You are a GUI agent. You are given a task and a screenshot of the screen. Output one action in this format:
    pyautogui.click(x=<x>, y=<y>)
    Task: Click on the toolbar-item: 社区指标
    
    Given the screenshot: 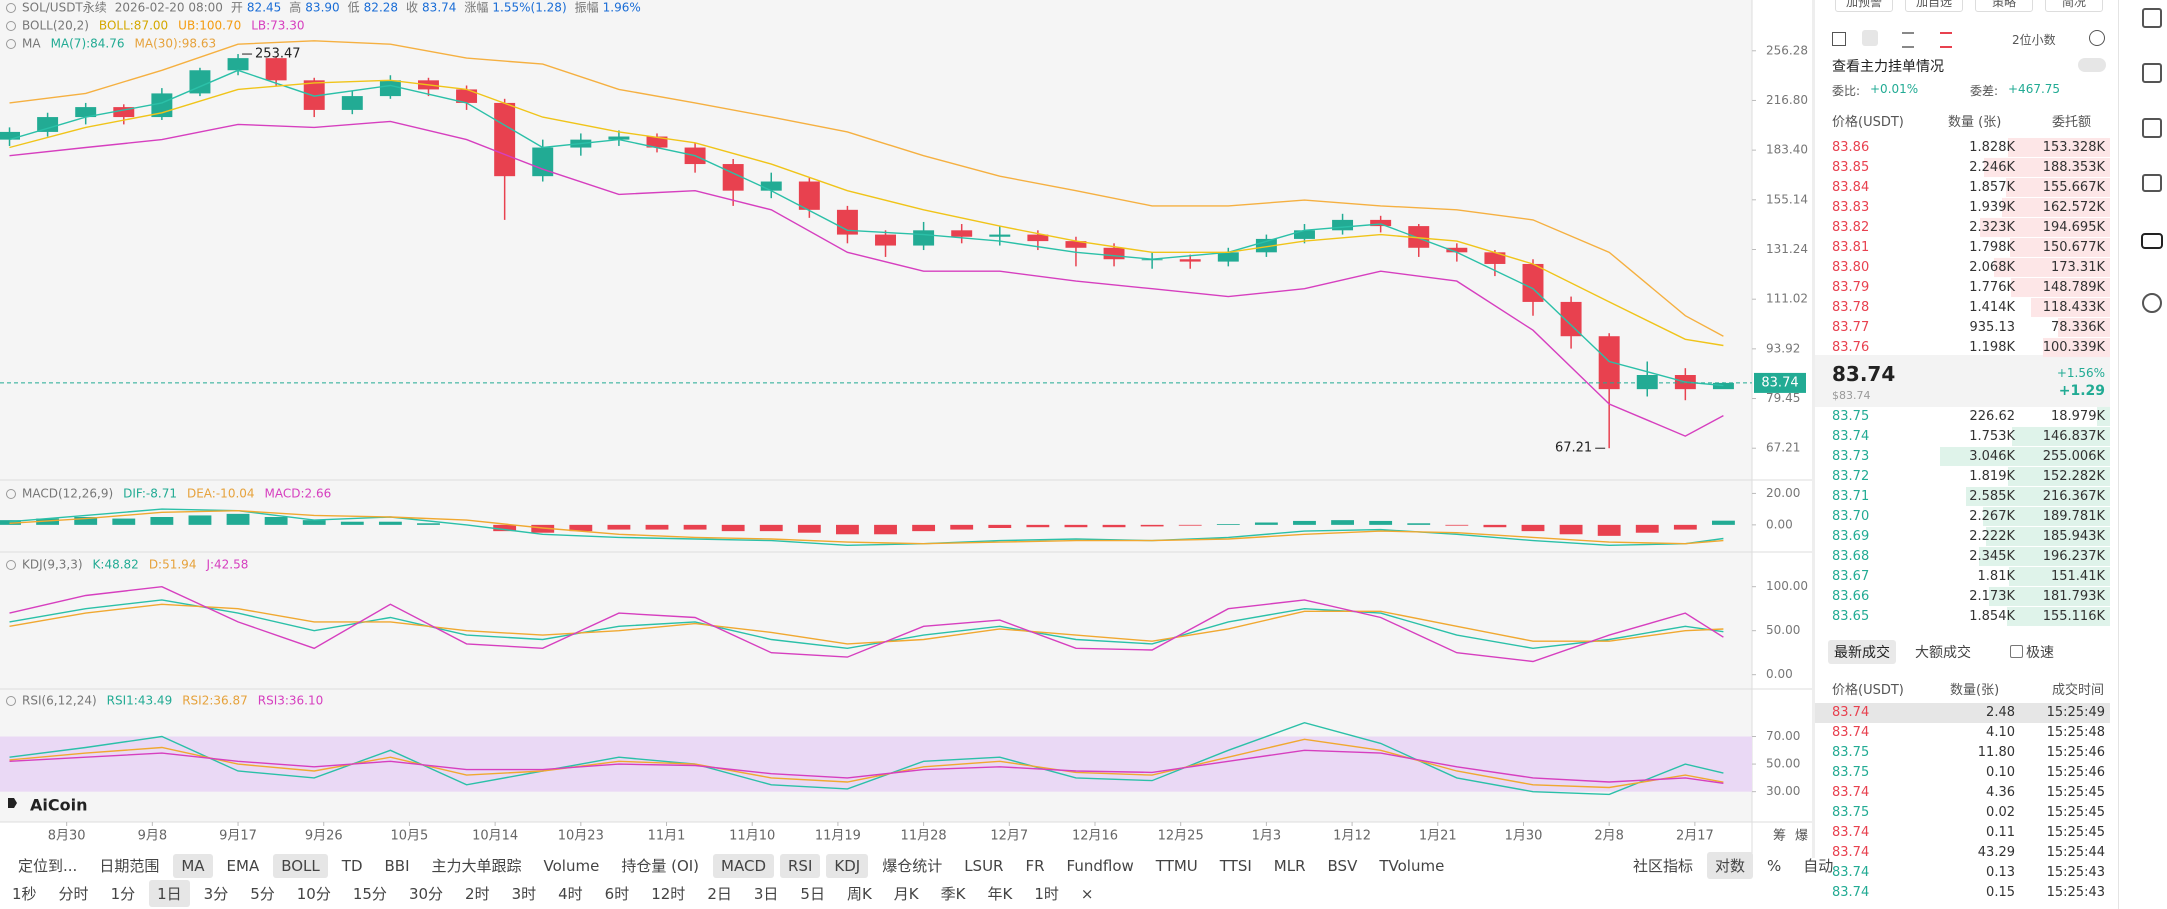 What is the action you would take?
    pyautogui.click(x=1663, y=866)
    